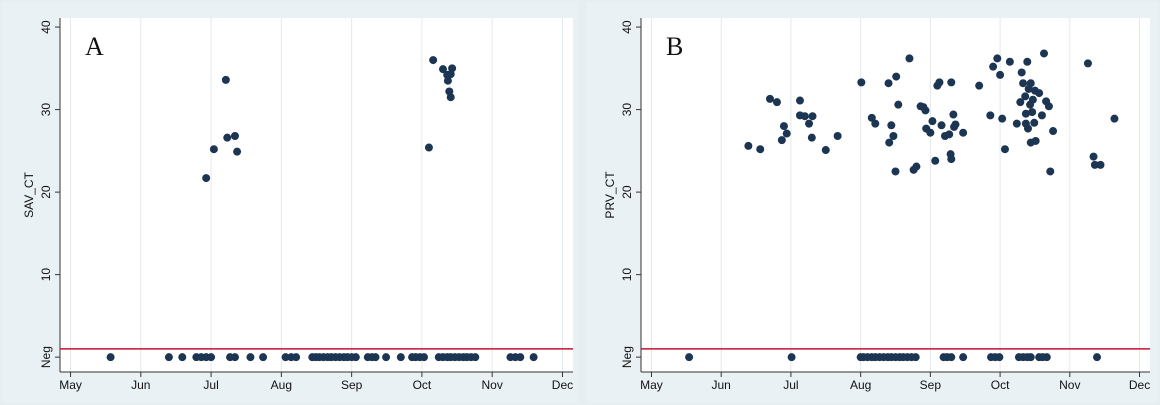 This screenshot has height=405, width=1160. I want to click on y-axis-label: SAV_CT, so click(29, 194).